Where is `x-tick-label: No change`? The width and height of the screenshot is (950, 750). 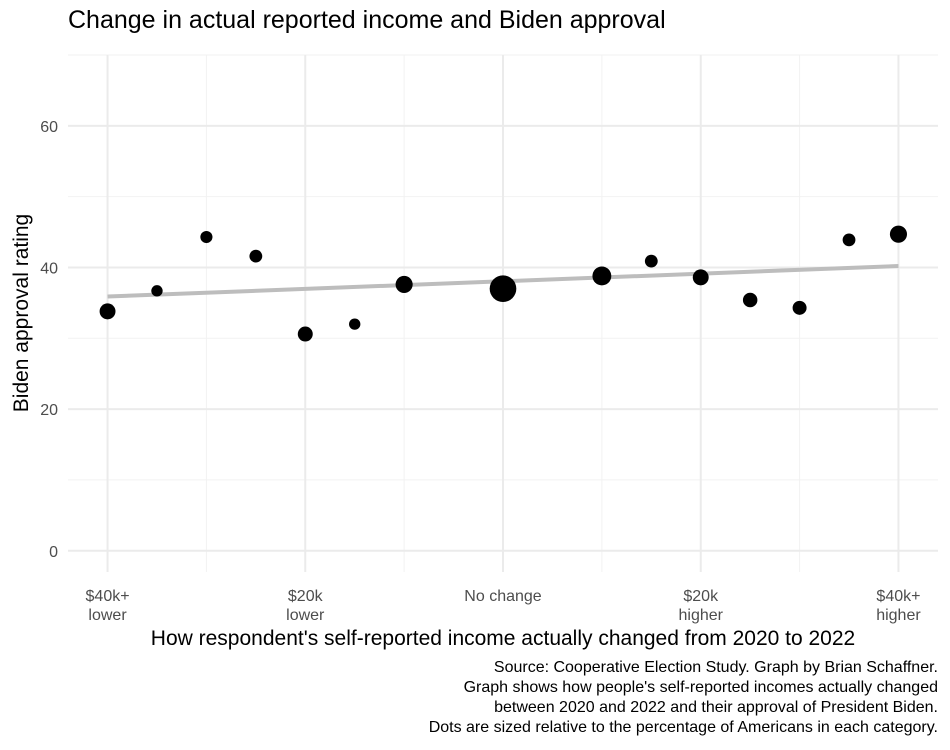 x-tick-label: No change is located at coordinates (502, 596).